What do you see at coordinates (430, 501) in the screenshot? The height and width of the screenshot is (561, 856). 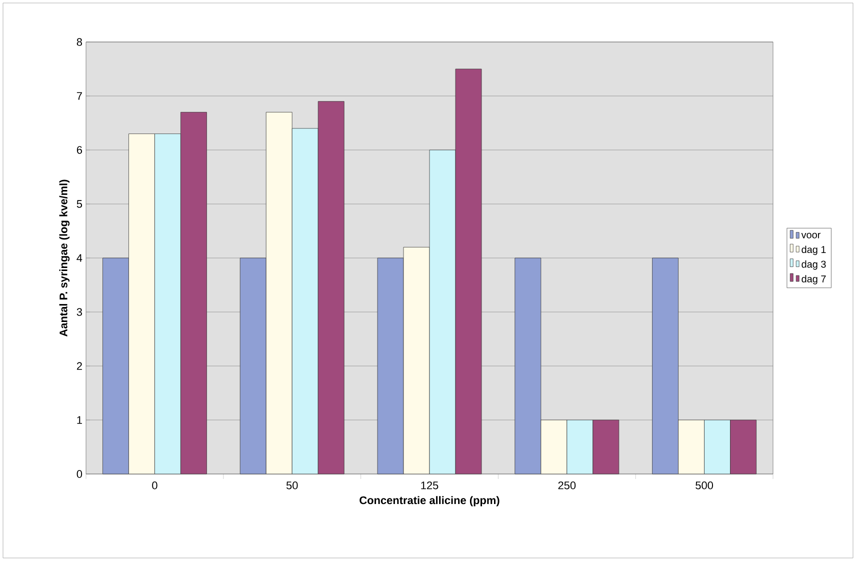 I see `x-axis-title: Concentratie allicine (ppm)` at bounding box center [430, 501].